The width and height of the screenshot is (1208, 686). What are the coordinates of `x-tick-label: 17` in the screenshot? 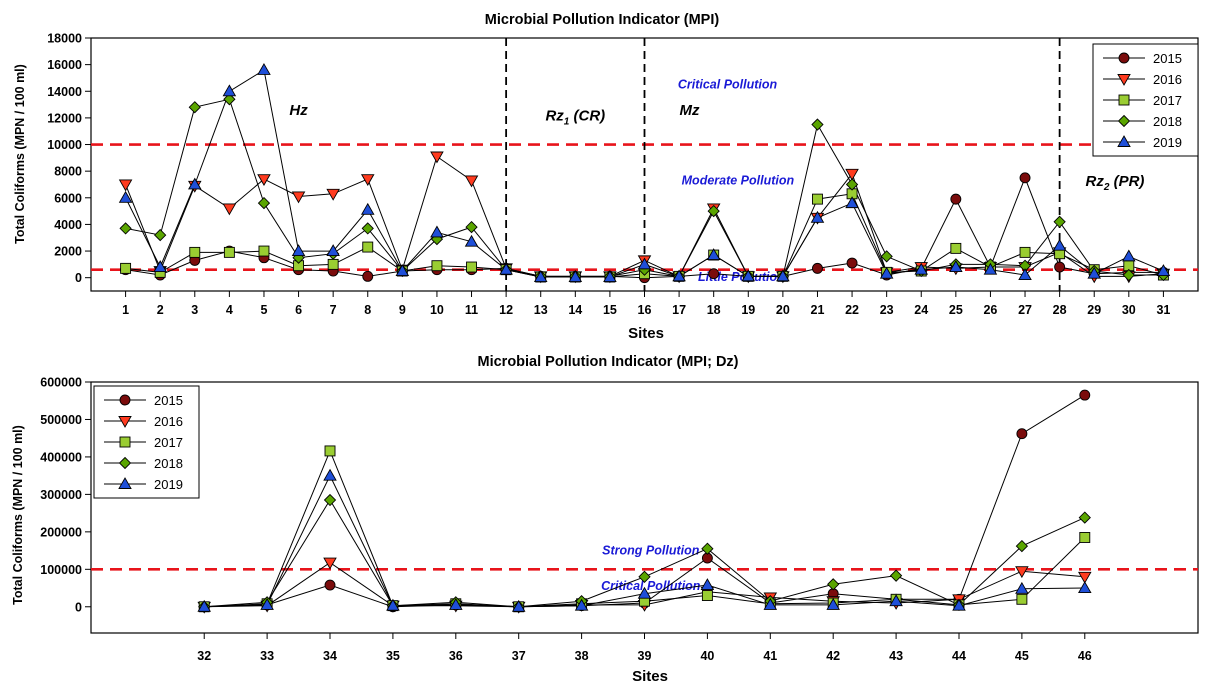 It's located at (679, 310).